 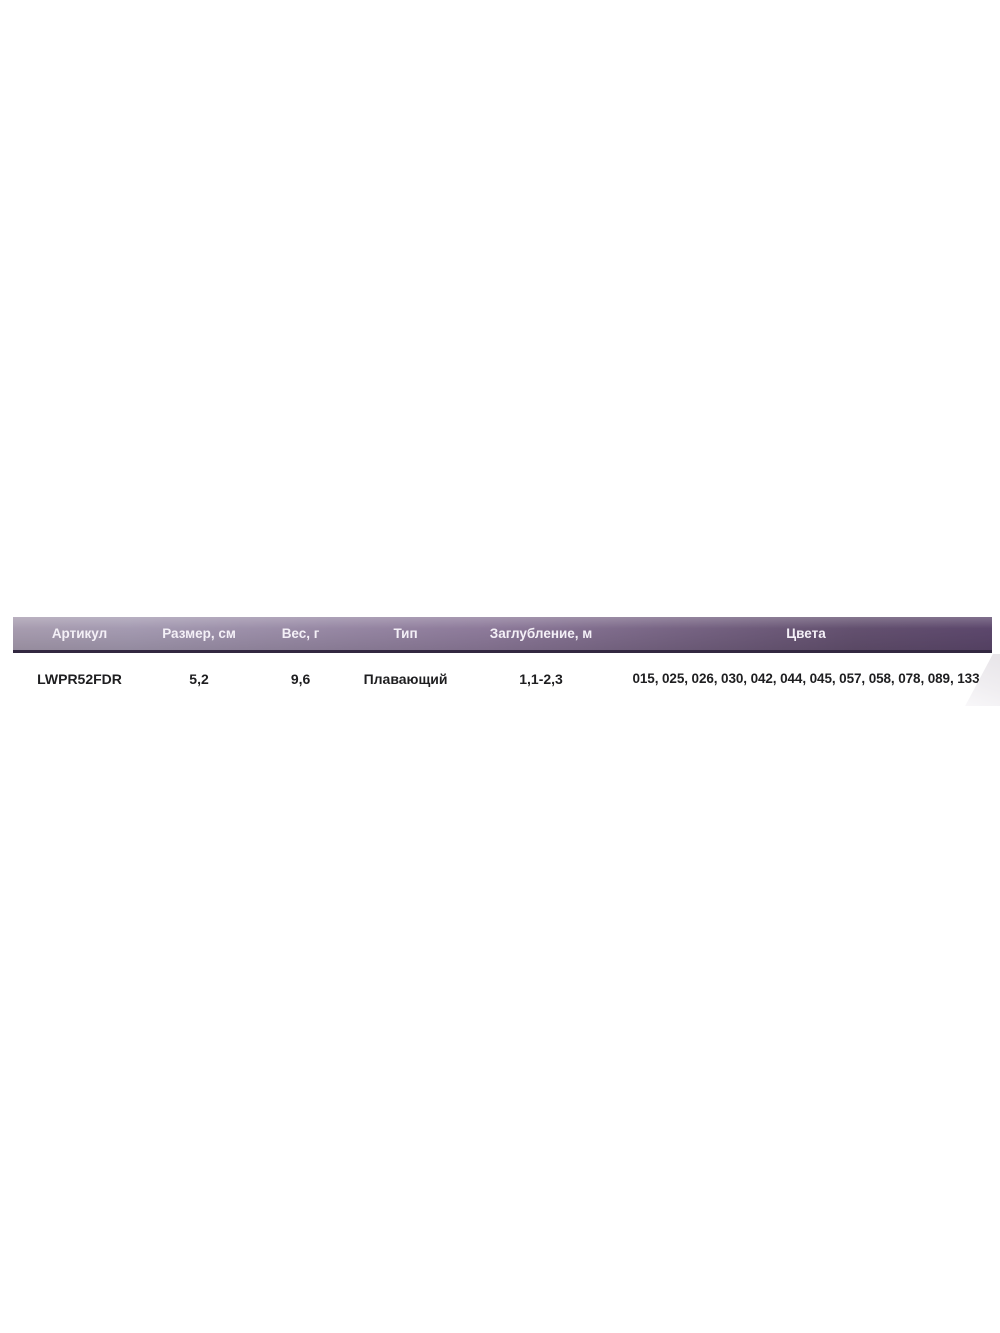 I want to click on cell-size: 5,2, so click(x=199, y=679).